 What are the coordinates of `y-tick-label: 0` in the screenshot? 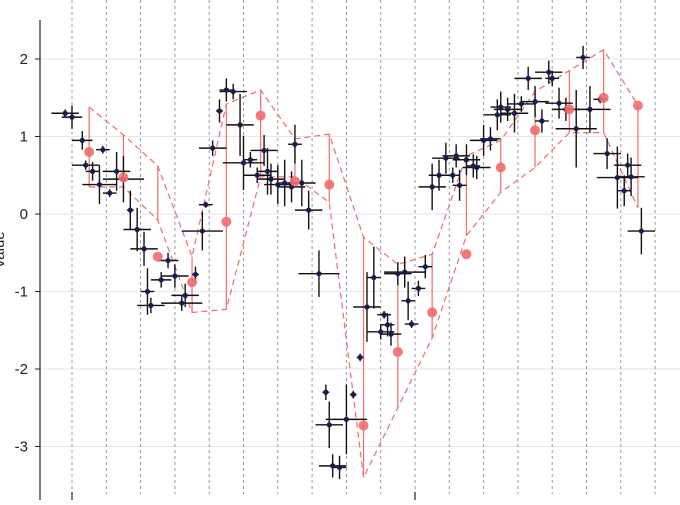 It's located at (24, 214).